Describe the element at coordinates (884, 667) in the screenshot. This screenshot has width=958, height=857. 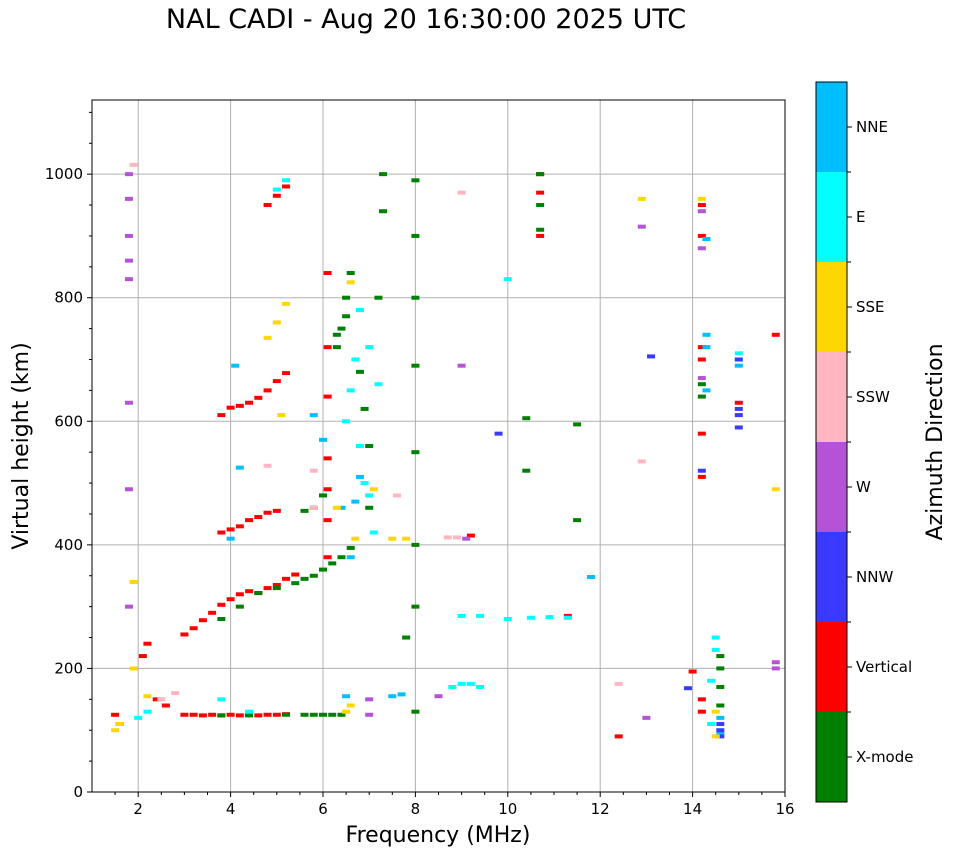
I see `colorbar-label-vertical: Vertical` at that location.